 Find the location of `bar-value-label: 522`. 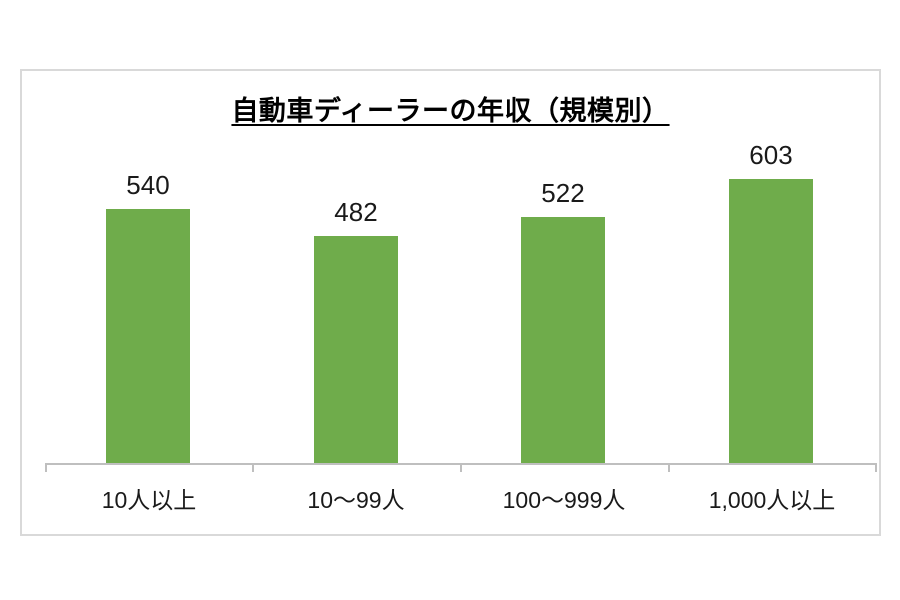

bar-value-label: 522 is located at coordinates (563, 193).